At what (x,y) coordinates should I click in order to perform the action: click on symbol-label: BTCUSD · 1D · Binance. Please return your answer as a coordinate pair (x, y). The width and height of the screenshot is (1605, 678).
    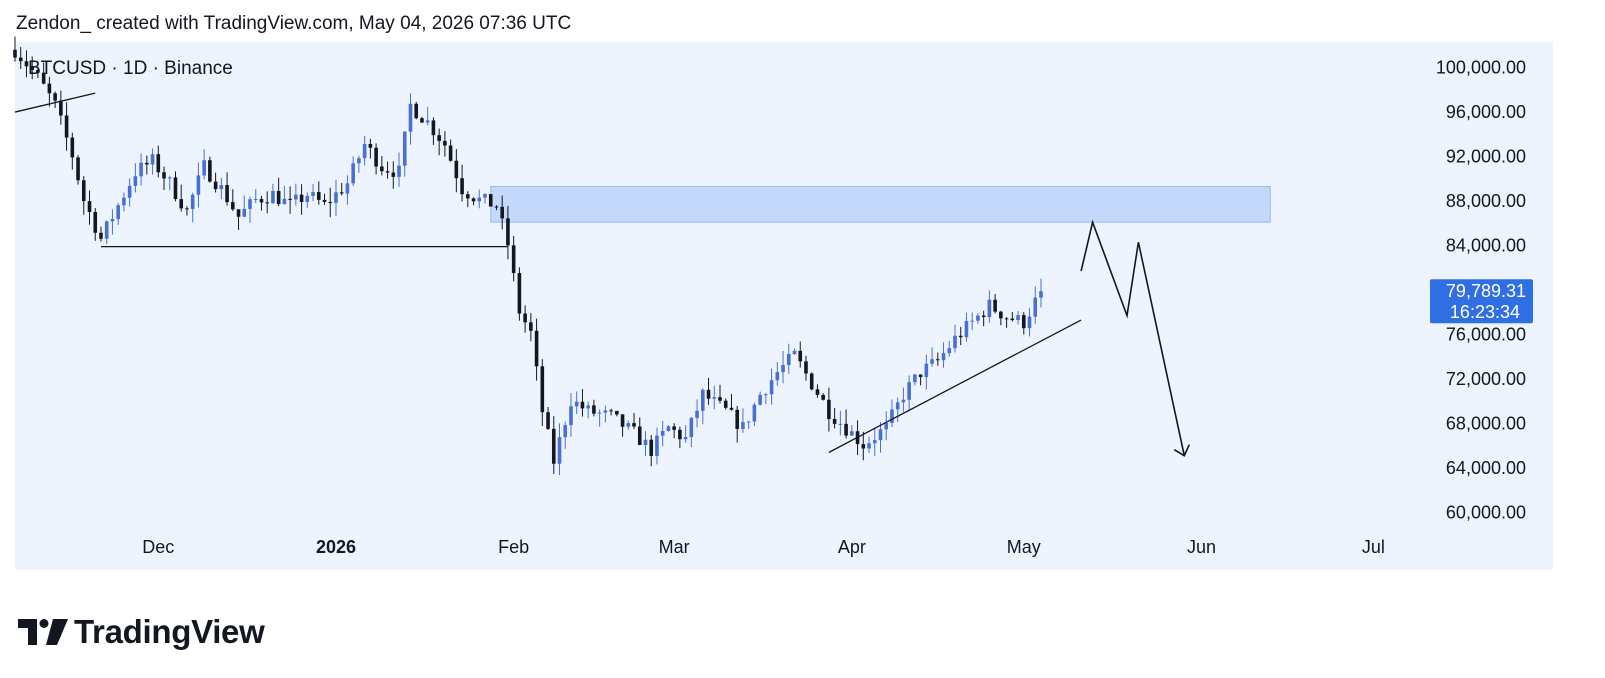
    Looking at the image, I should click on (130, 68).